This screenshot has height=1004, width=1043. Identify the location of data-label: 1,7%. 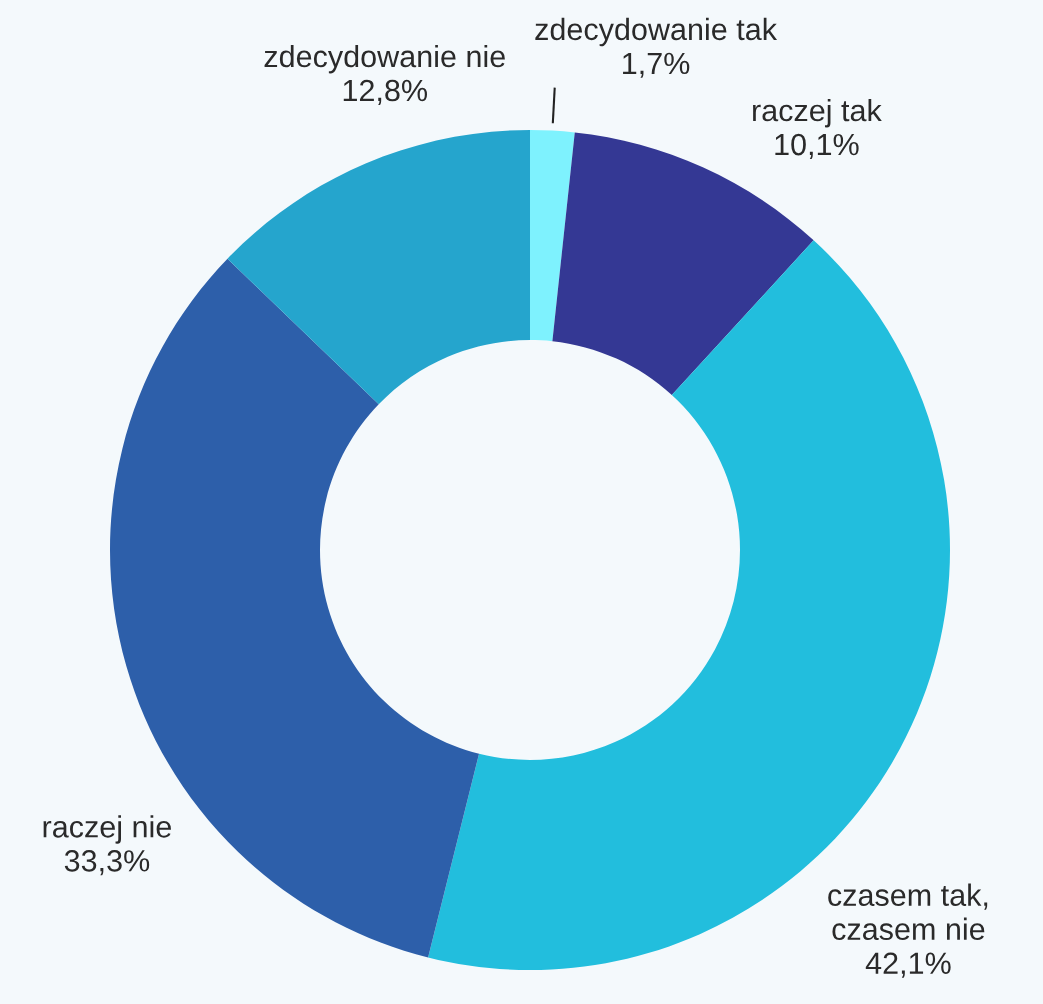
(656, 65).